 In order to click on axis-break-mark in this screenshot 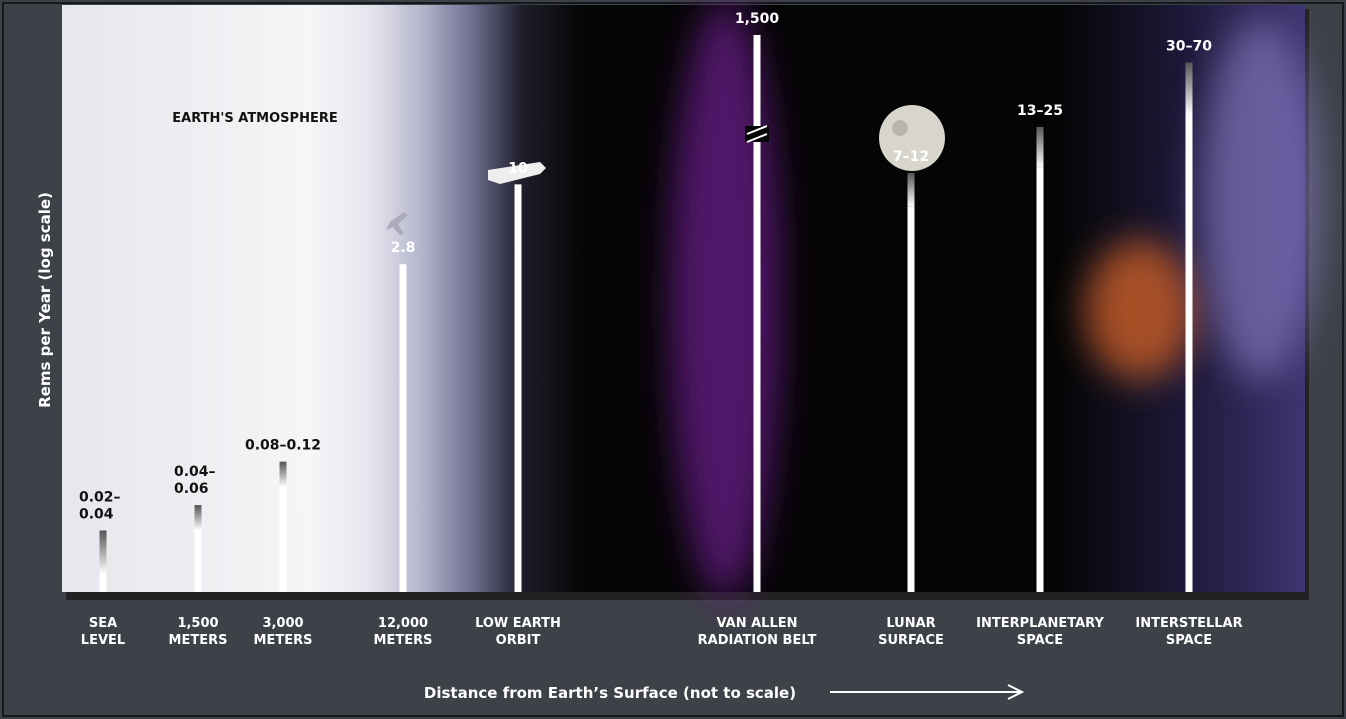, I will do `click(757, 134)`.